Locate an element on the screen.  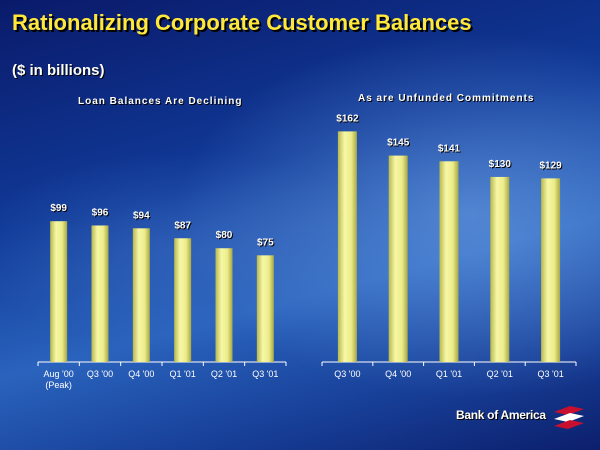
loan-data-label: $80 is located at coordinates (224, 235).